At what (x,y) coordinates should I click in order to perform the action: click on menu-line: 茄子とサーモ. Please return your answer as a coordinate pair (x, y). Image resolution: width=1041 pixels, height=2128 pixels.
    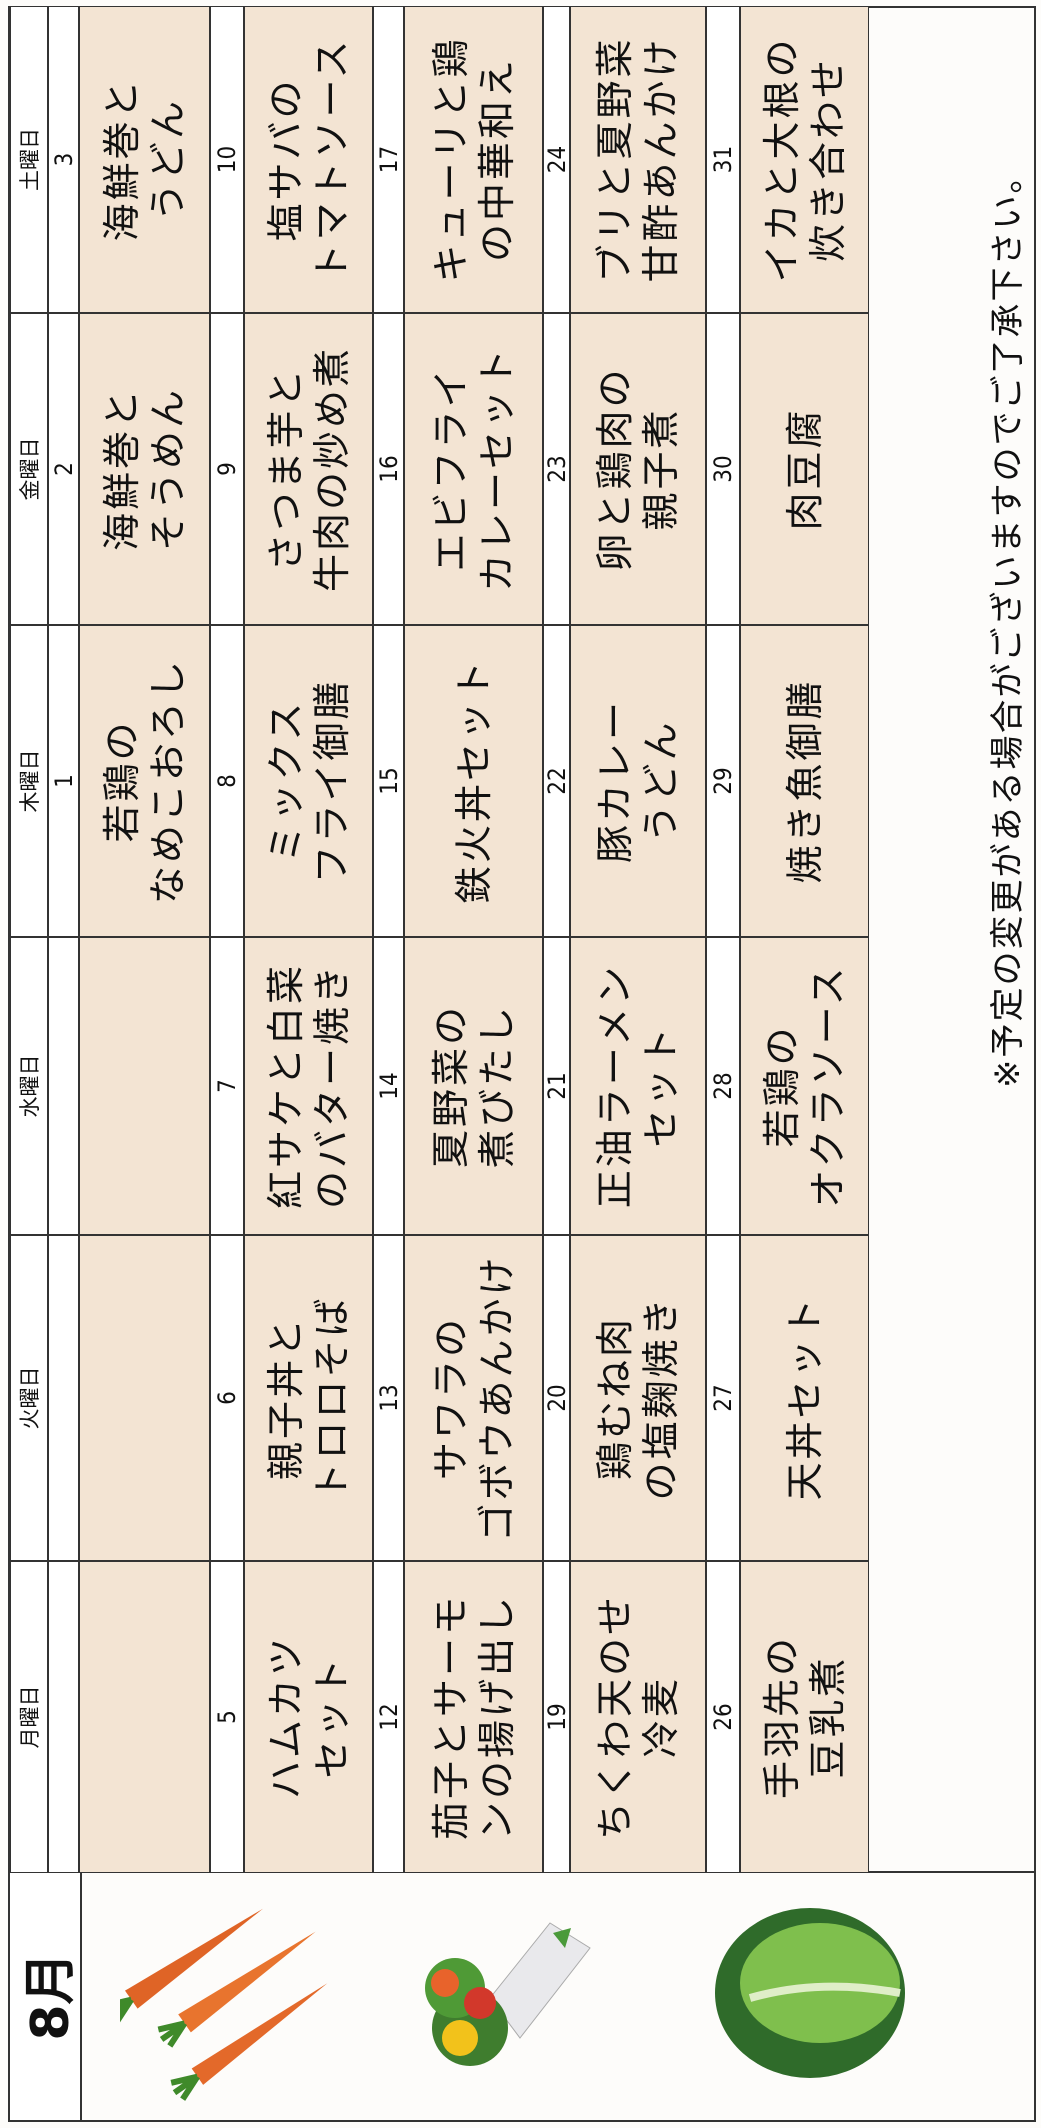
    Looking at the image, I should click on (450, 1717).